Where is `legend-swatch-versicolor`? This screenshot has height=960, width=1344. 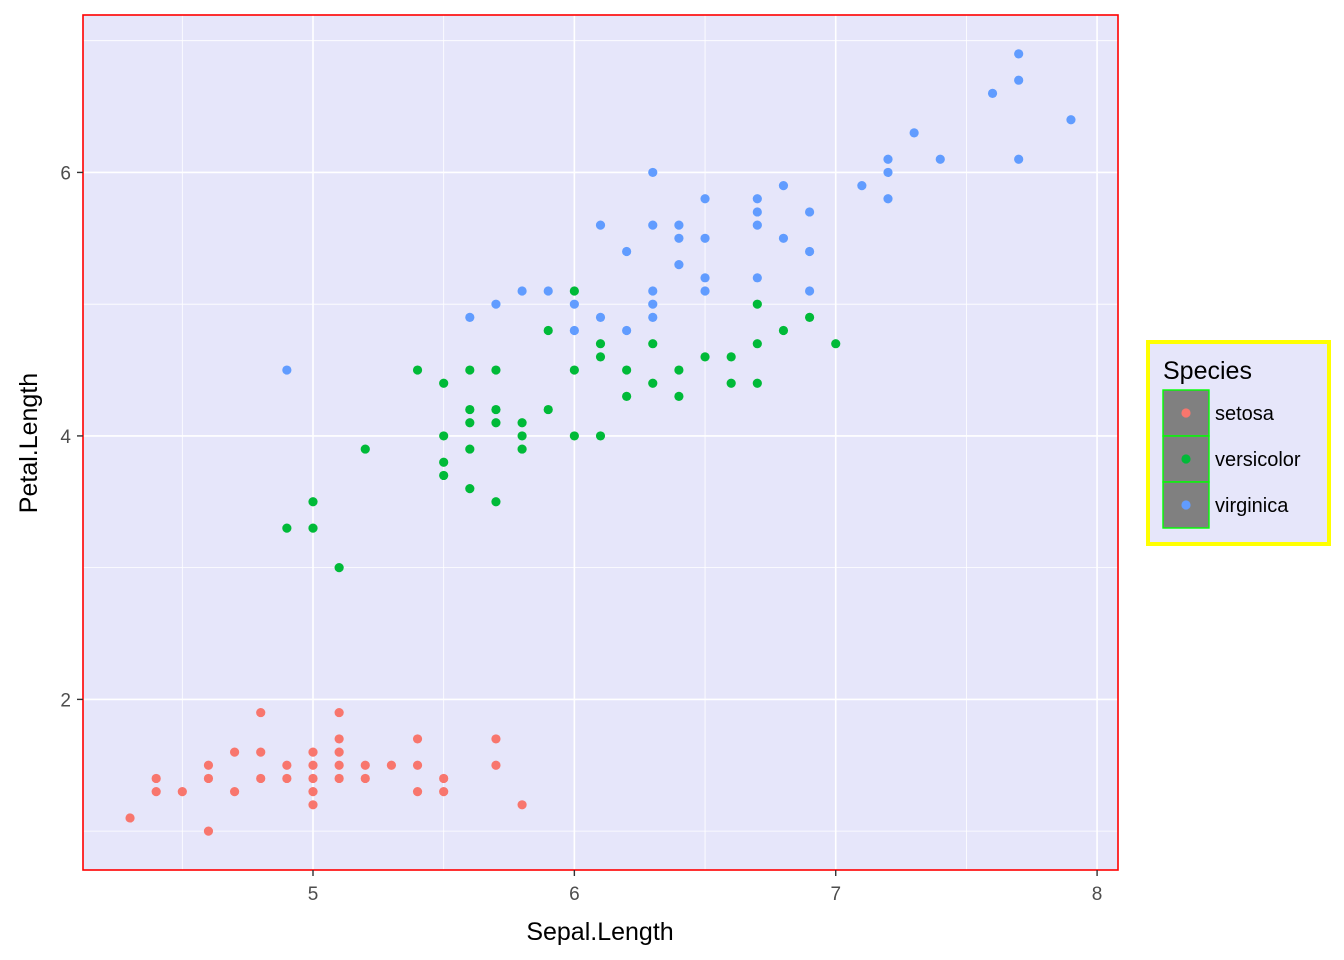
legend-swatch-versicolor is located at coordinates (1186, 459).